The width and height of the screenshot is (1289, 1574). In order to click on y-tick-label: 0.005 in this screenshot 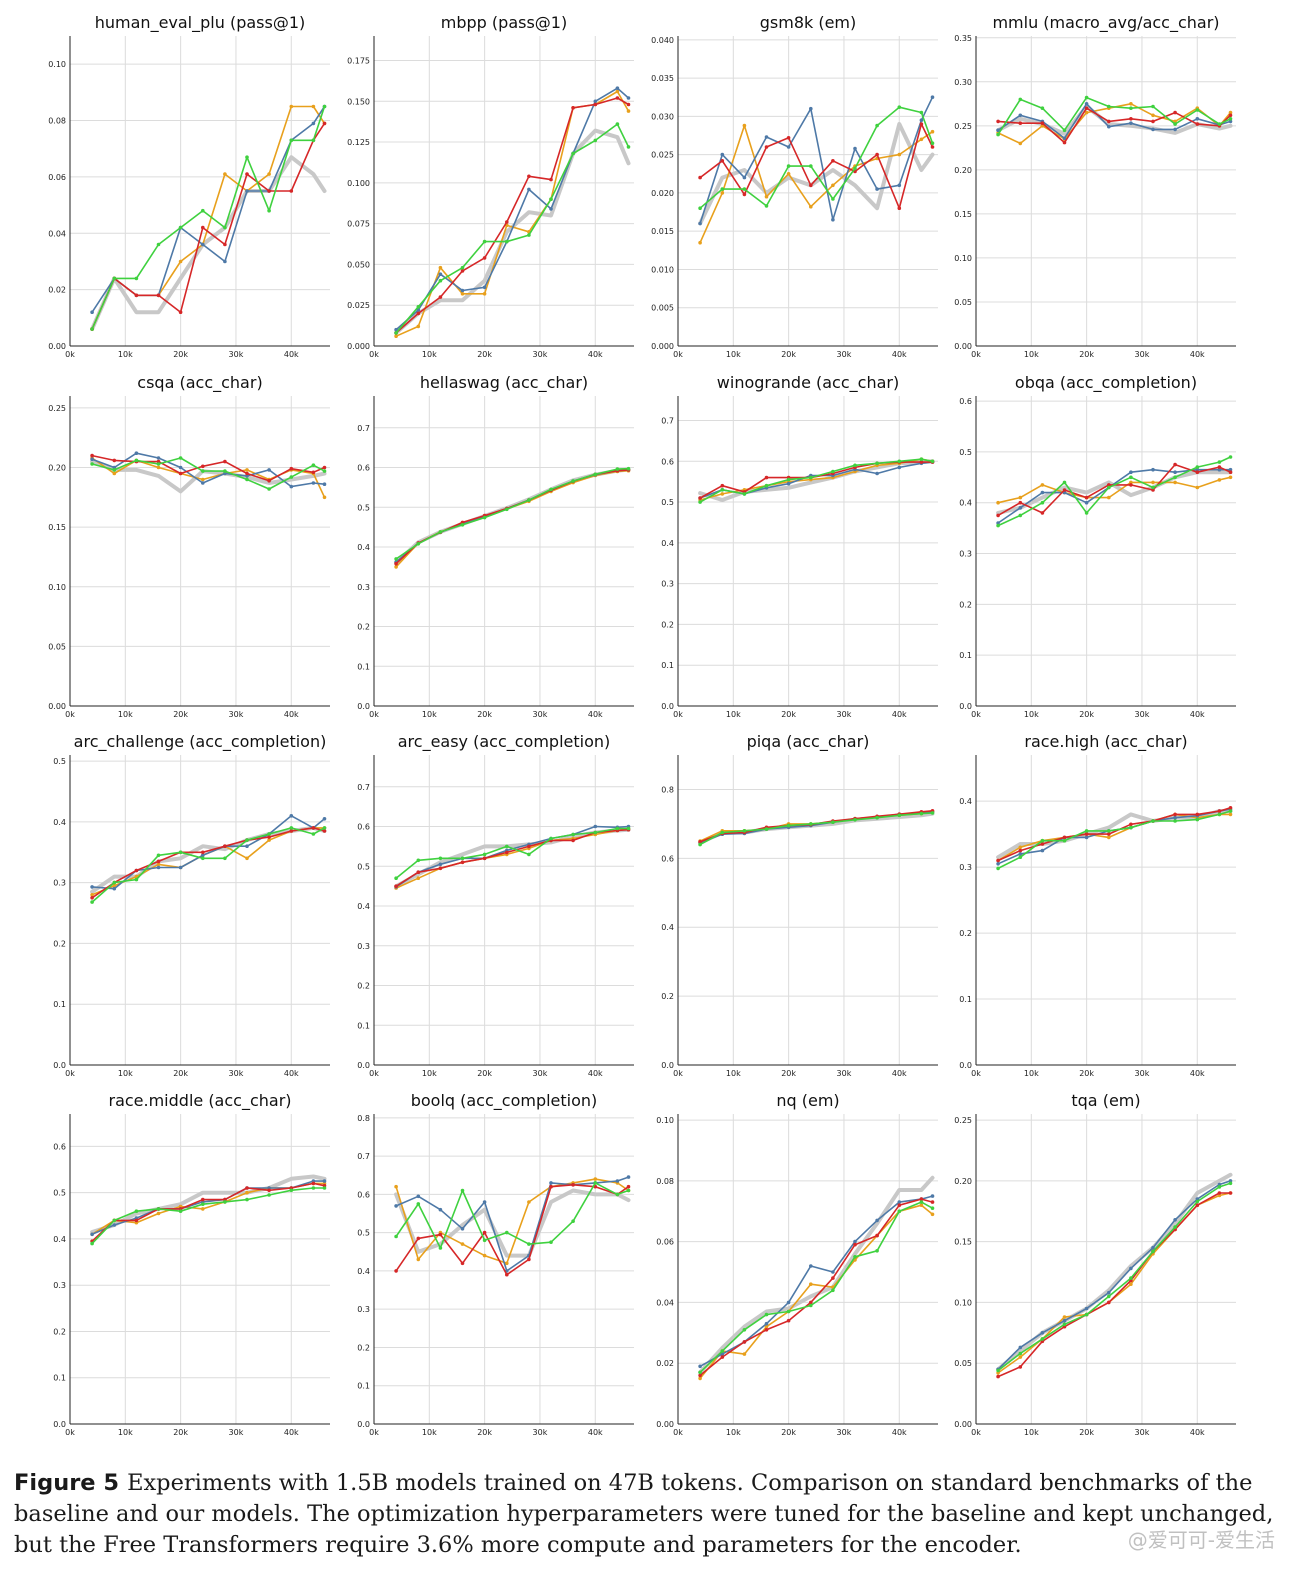, I will do `click(662, 308)`.